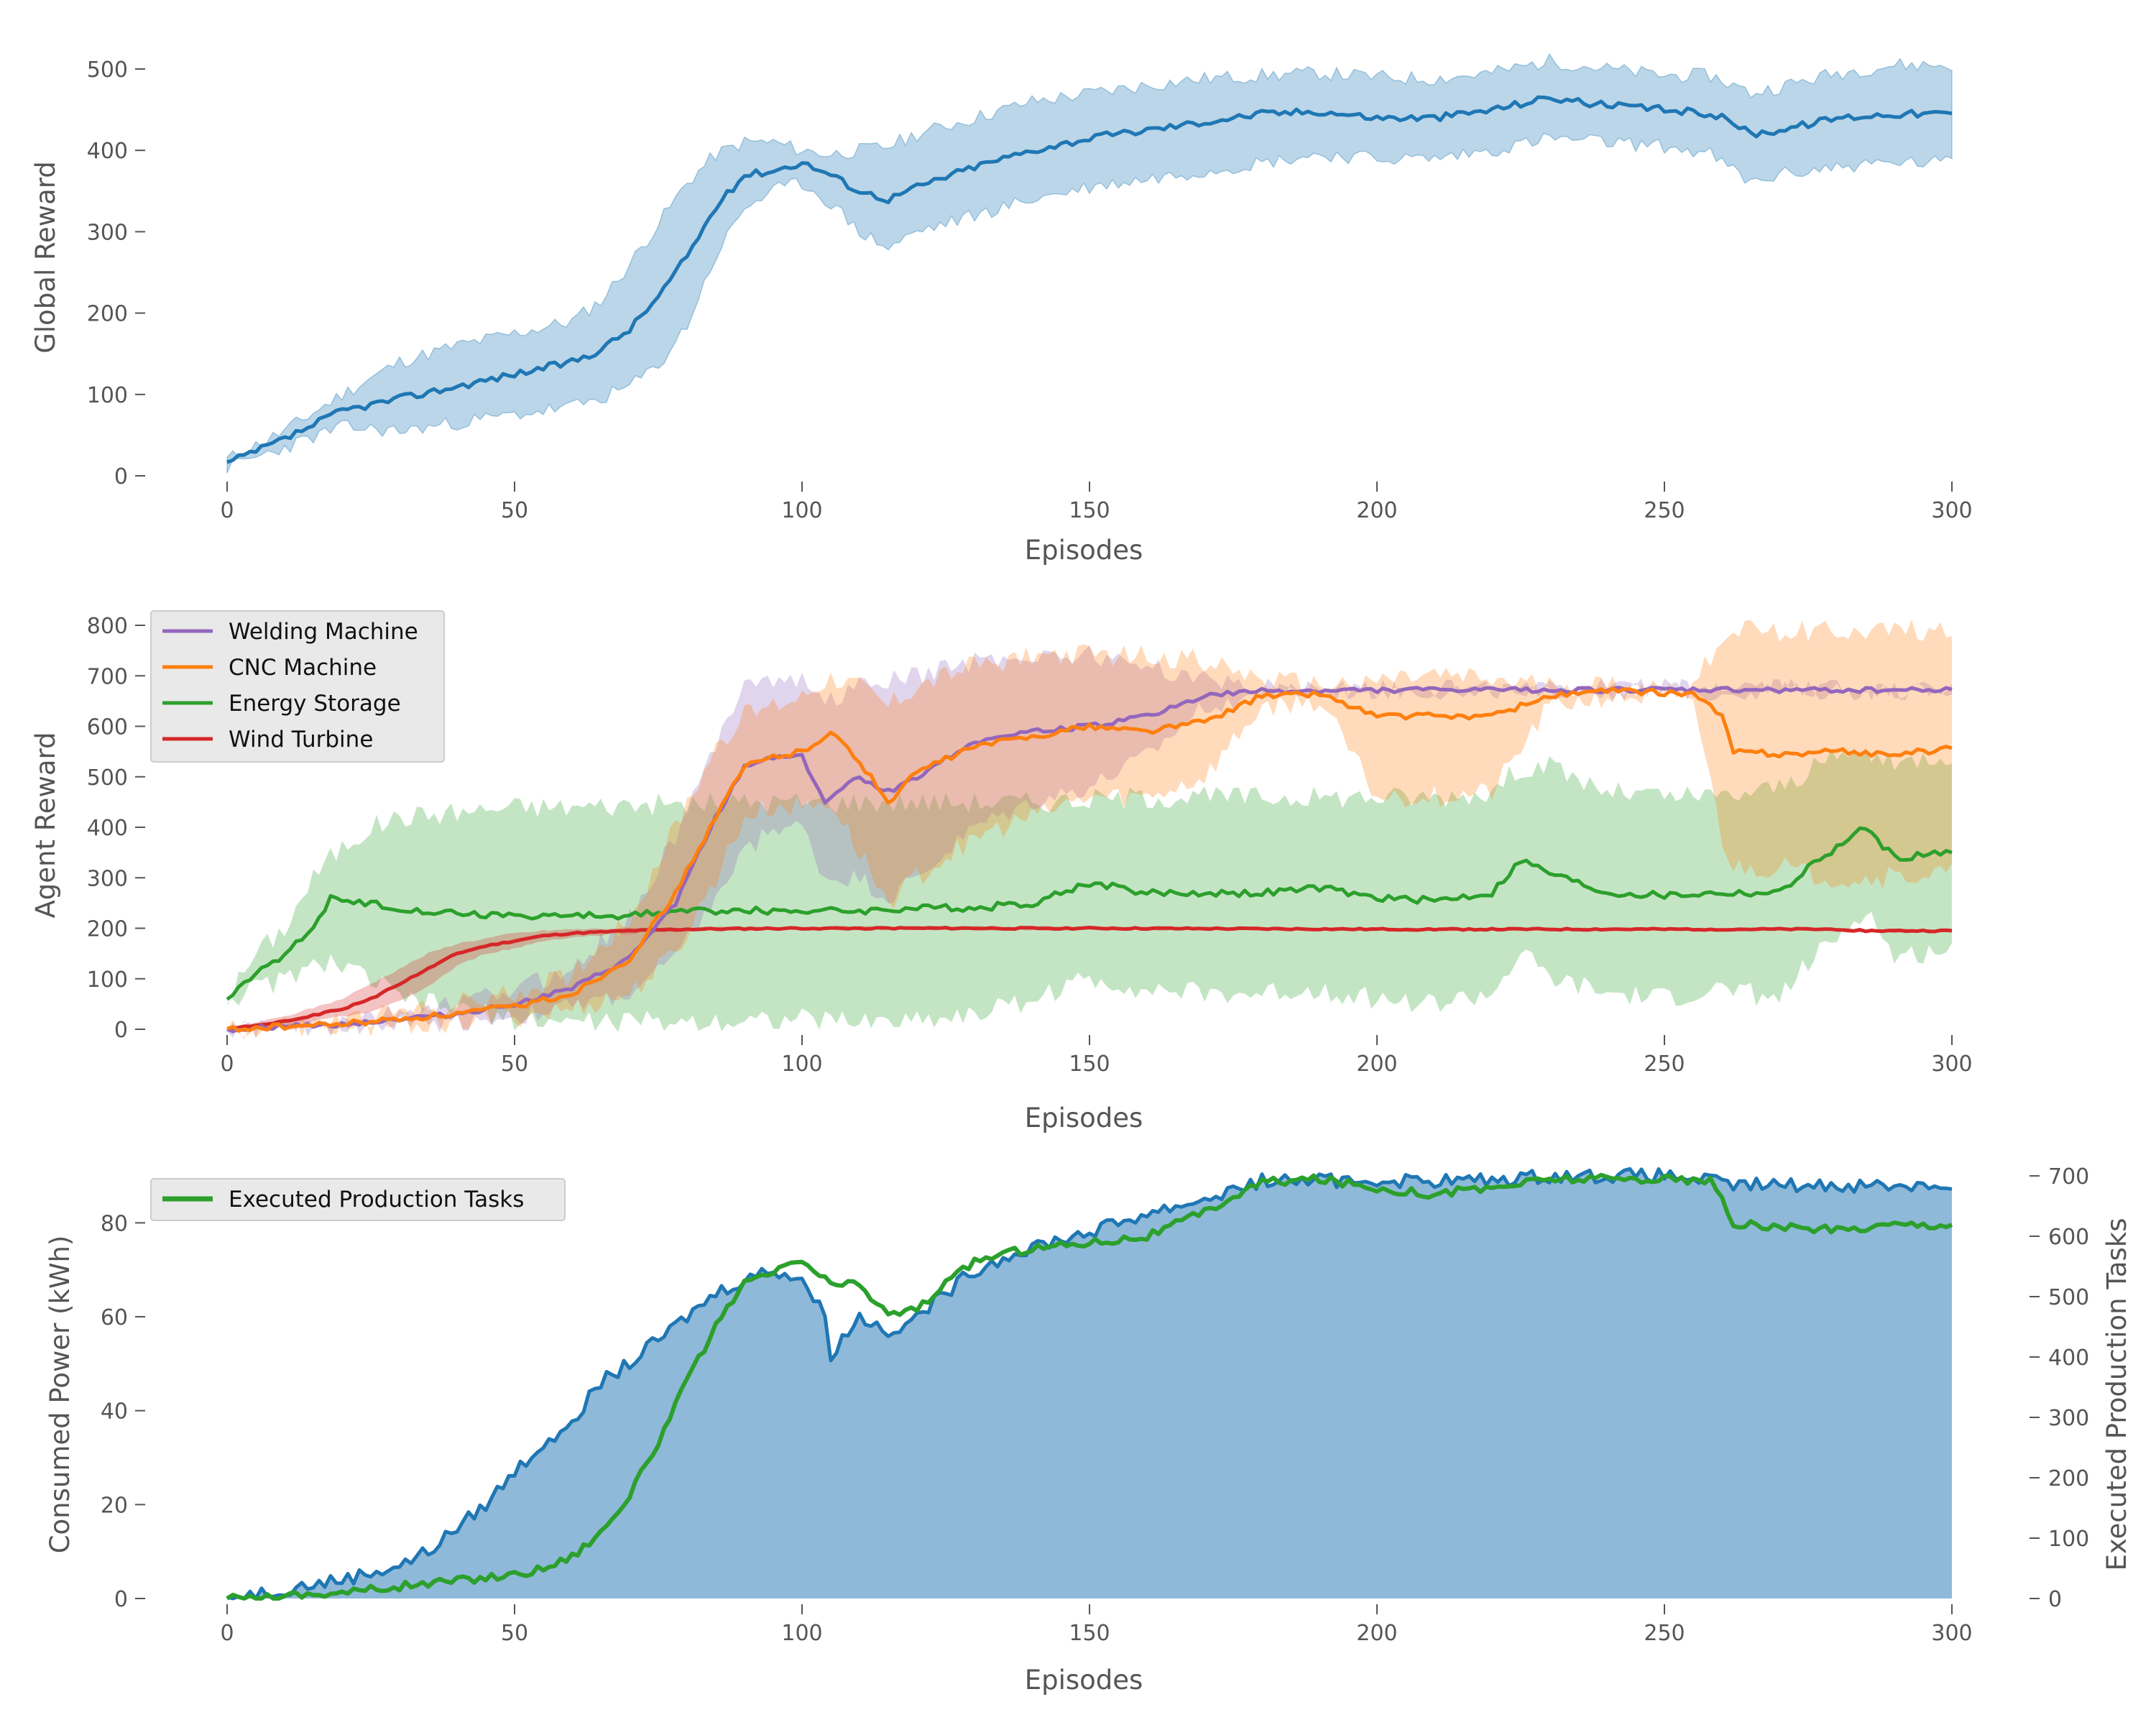 This screenshot has width=2156, height=1725. I want to click on executed-tasks-y2tick-label-0: 0, so click(2055, 1599).